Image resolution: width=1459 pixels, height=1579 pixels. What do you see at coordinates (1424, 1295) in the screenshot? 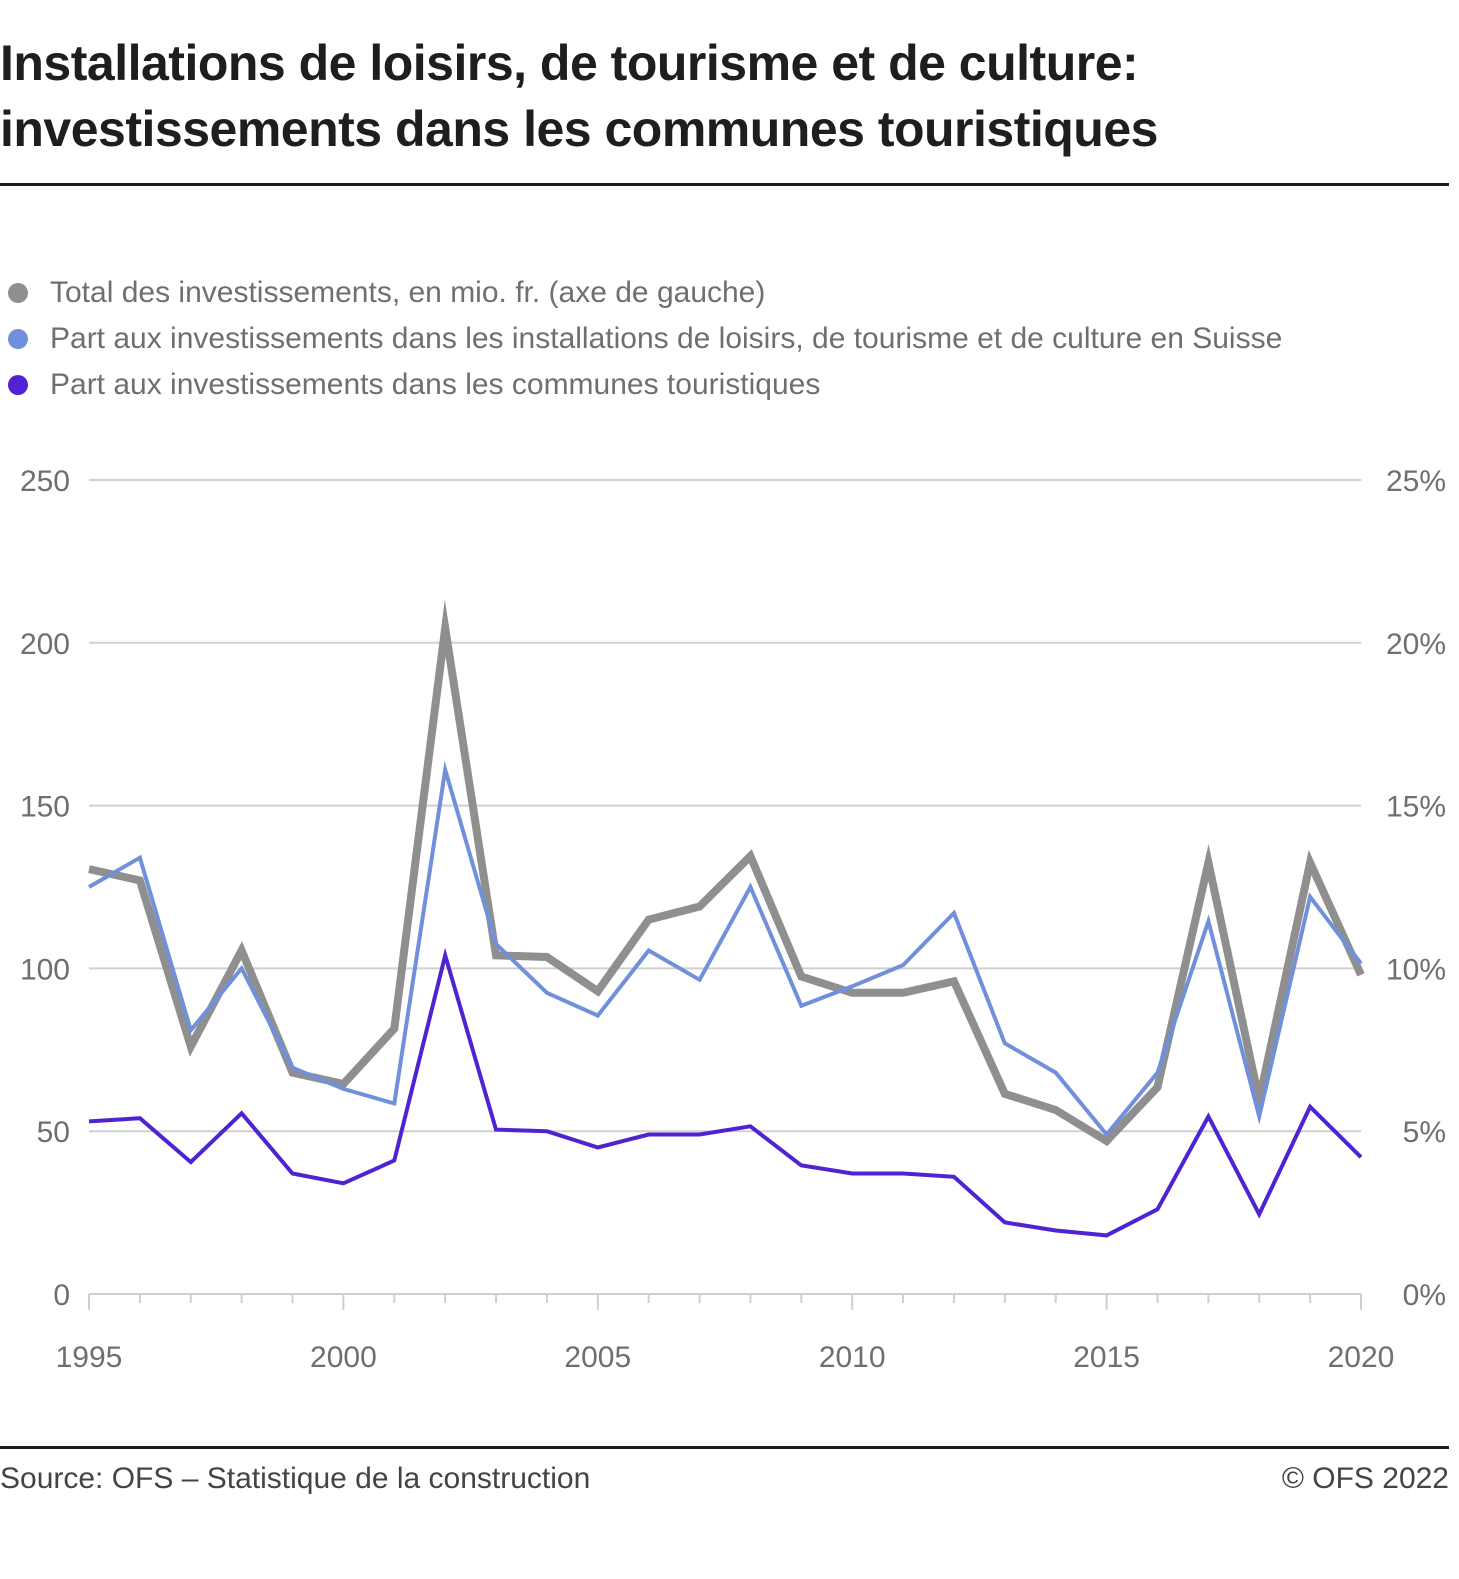
I see `y-right-tick-label: 0%` at bounding box center [1424, 1295].